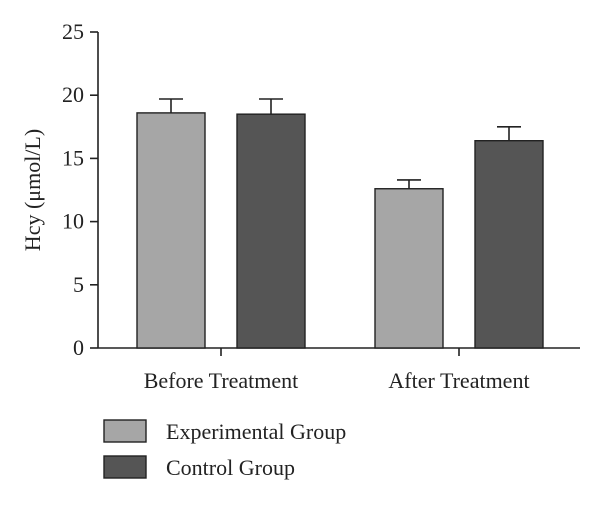 Image resolution: width=600 pixels, height=508 pixels. Describe the element at coordinates (73, 31) in the screenshot. I see `y-tick-label: 25` at that location.